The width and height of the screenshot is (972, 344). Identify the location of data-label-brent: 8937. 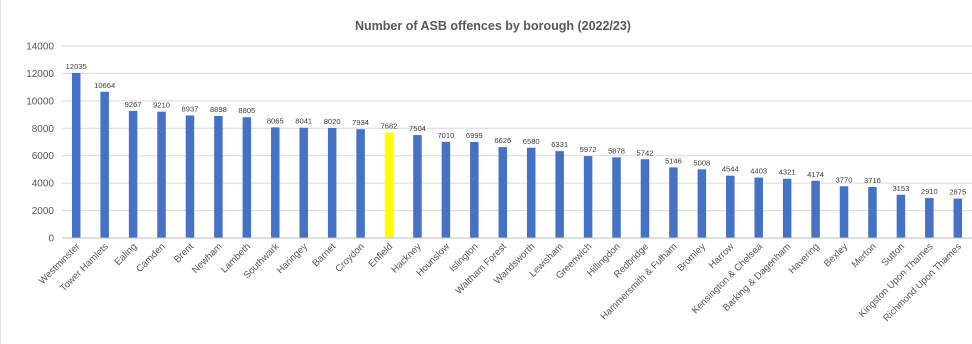
(190, 108).